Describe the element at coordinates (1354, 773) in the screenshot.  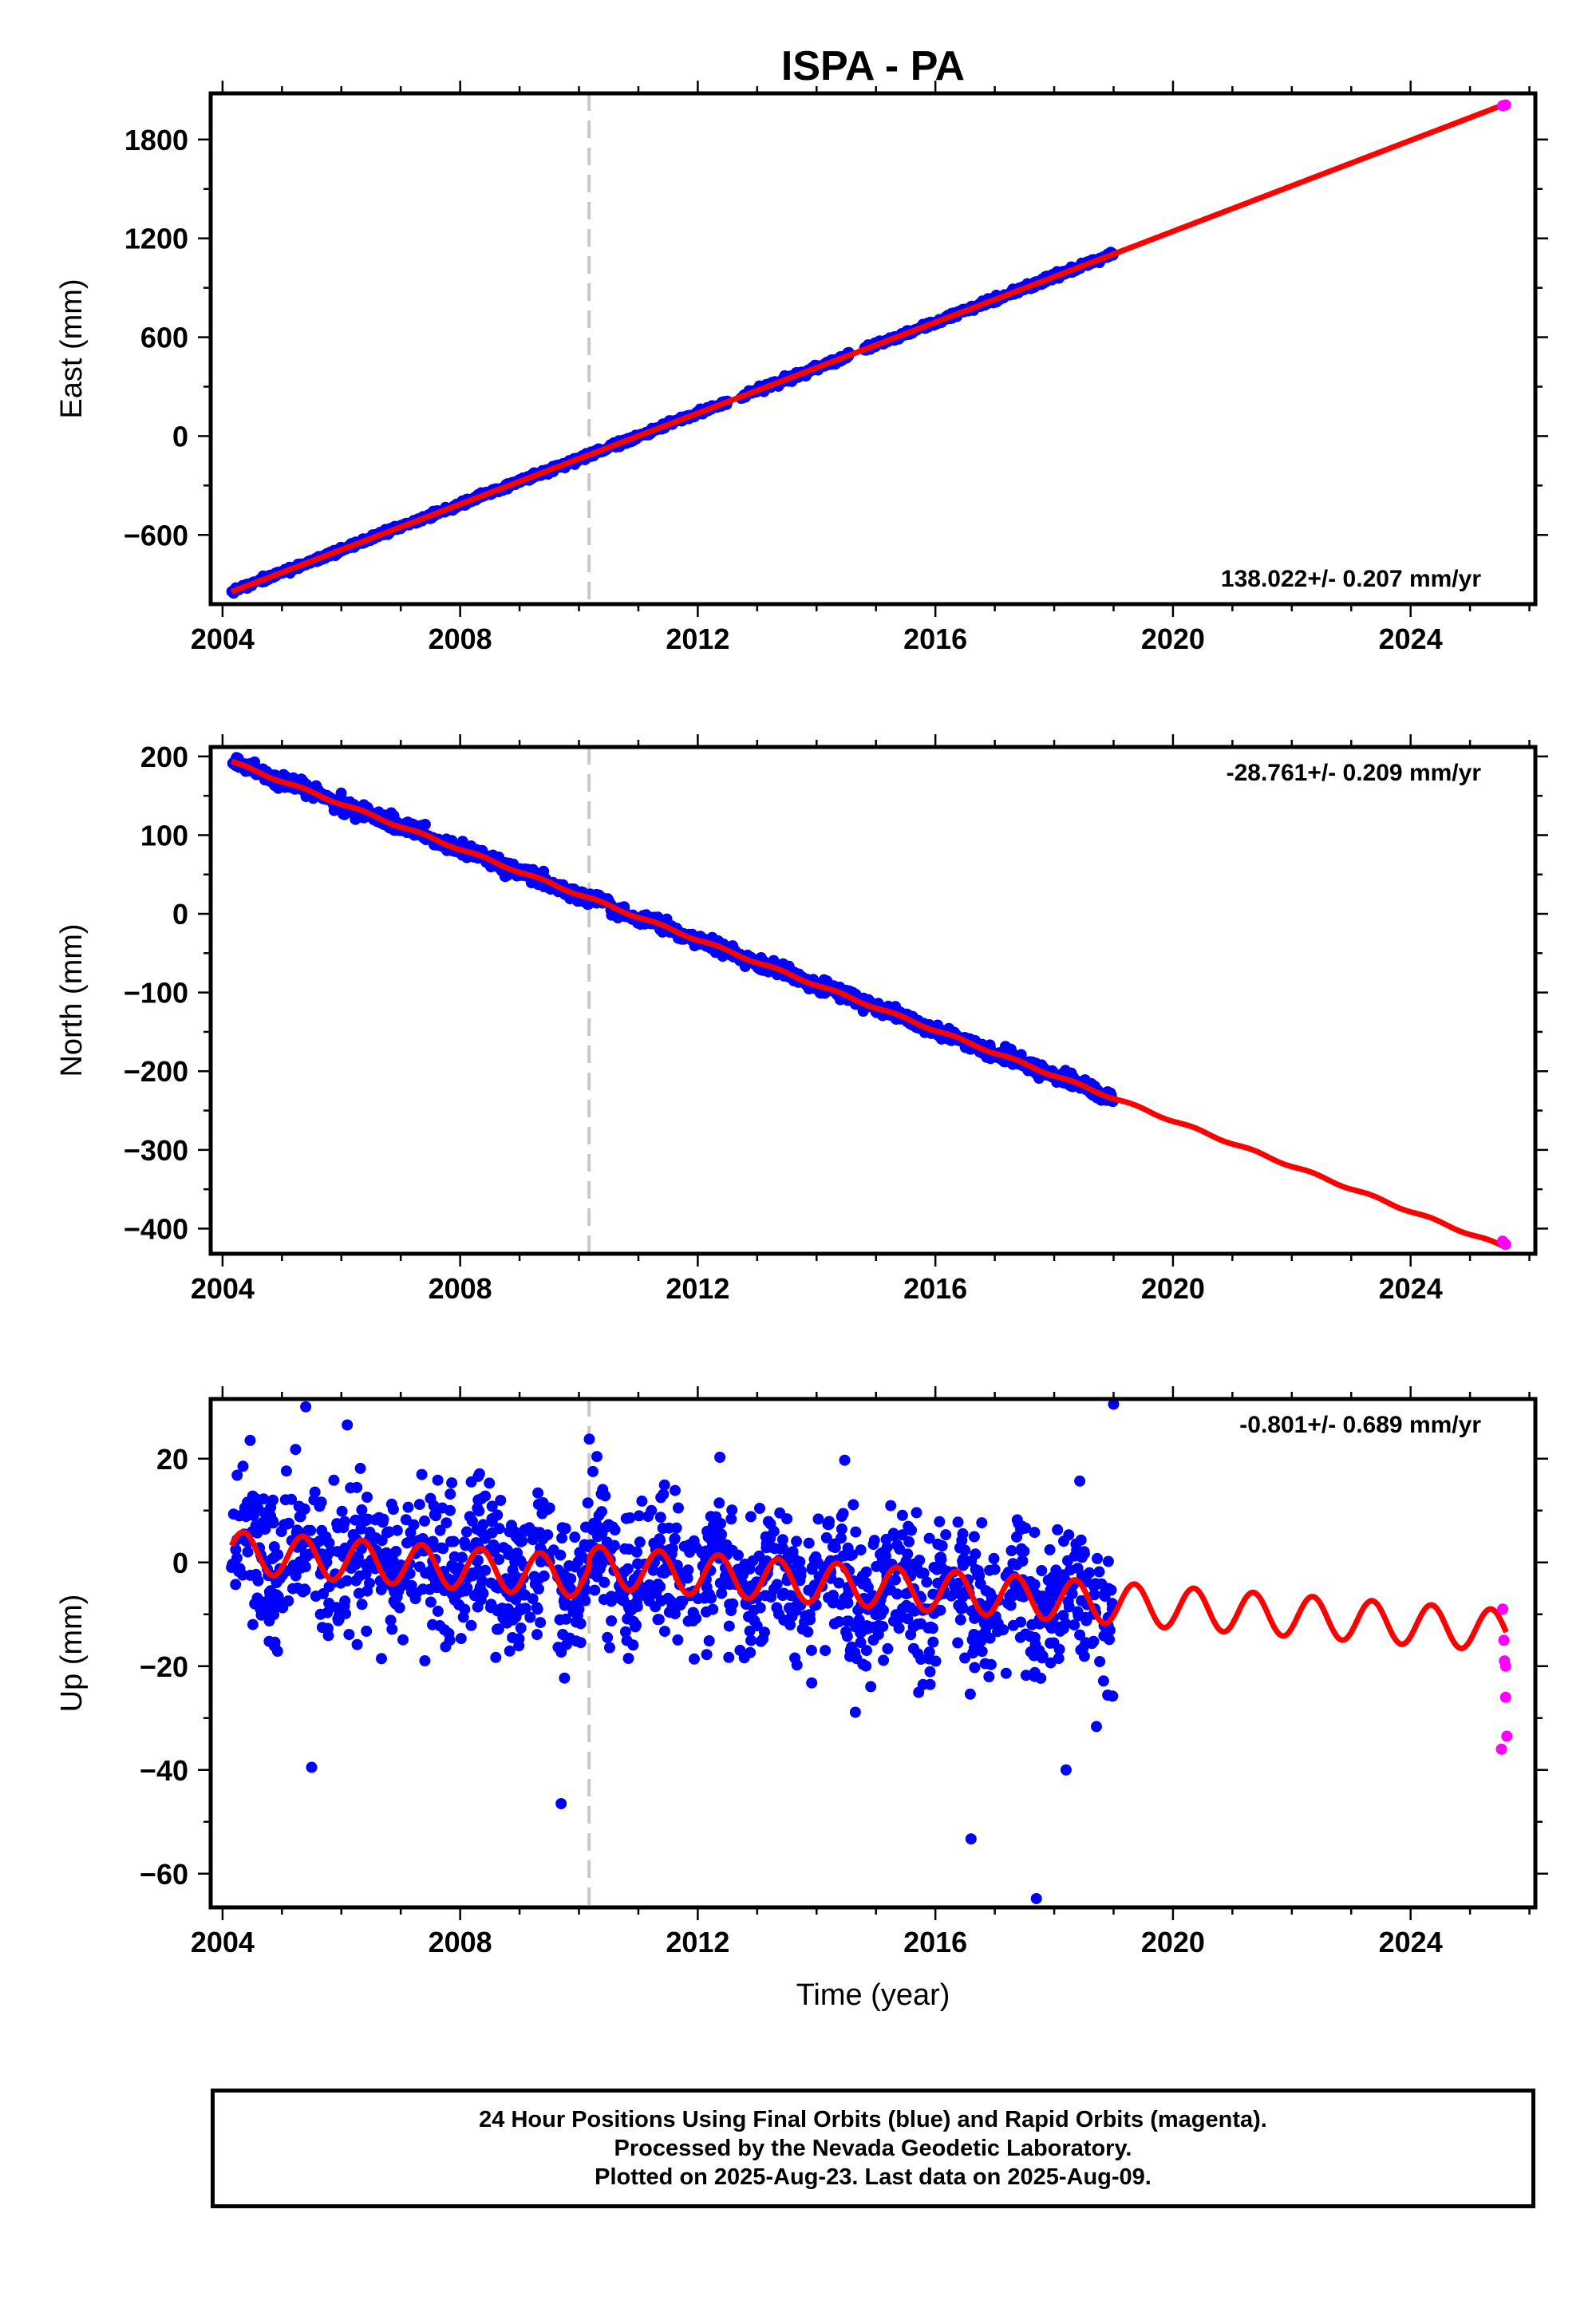
I see `velocity-label: -28.761+/- 0.209 mm/yr` at that location.